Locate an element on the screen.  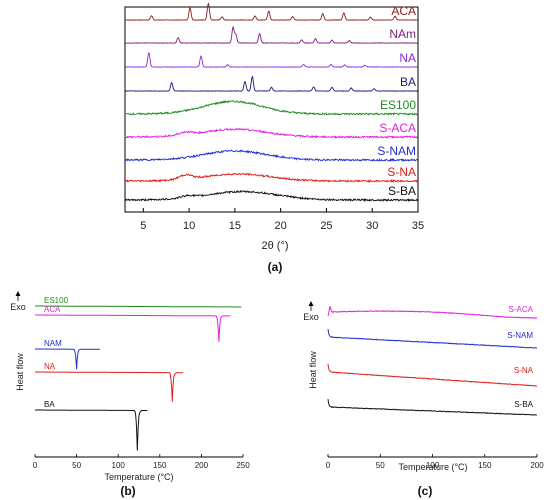
xrd-trace-label: S-ACA is located at coordinates (397, 128).